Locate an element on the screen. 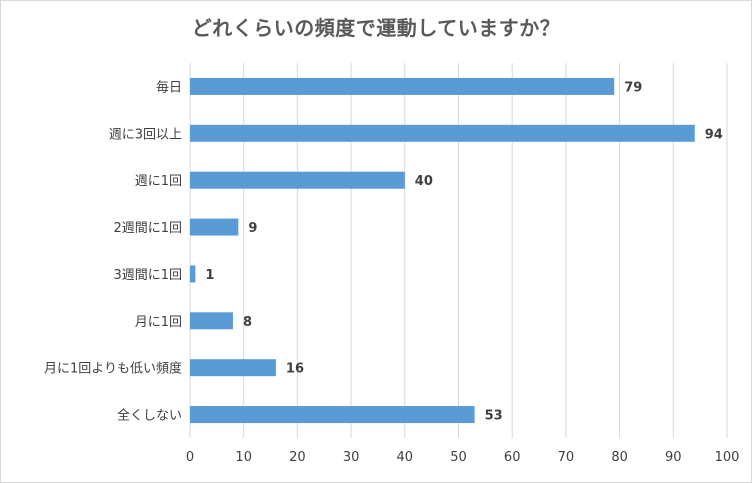 The height and width of the screenshot is (483, 752). x-tick-label: 30 is located at coordinates (351, 457).